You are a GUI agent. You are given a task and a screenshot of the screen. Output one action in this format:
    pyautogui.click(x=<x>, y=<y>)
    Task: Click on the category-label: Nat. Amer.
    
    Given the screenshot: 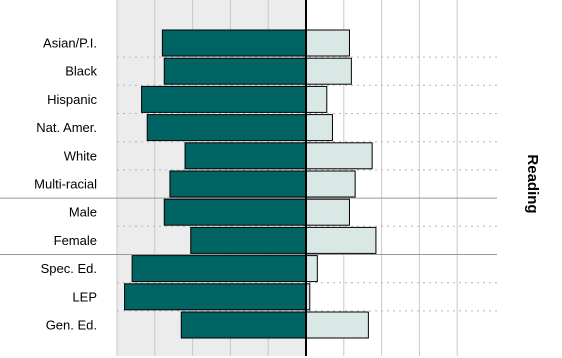 What is the action you would take?
    pyautogui.click(x=66, y=127)
    